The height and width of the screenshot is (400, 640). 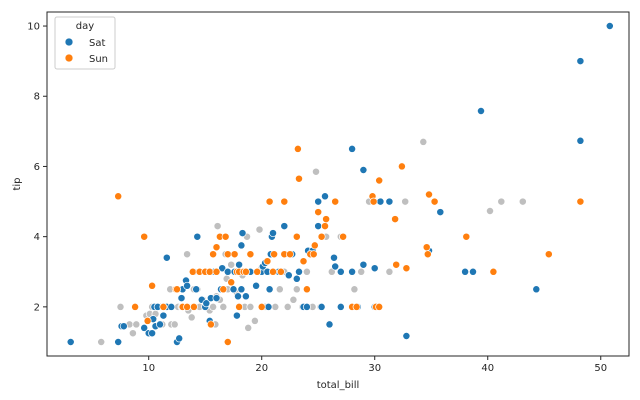 What do you see at coordinates (17, 183) in the screenshot?
I see `y-axis-label: tip` at bounding box center [17, 183].